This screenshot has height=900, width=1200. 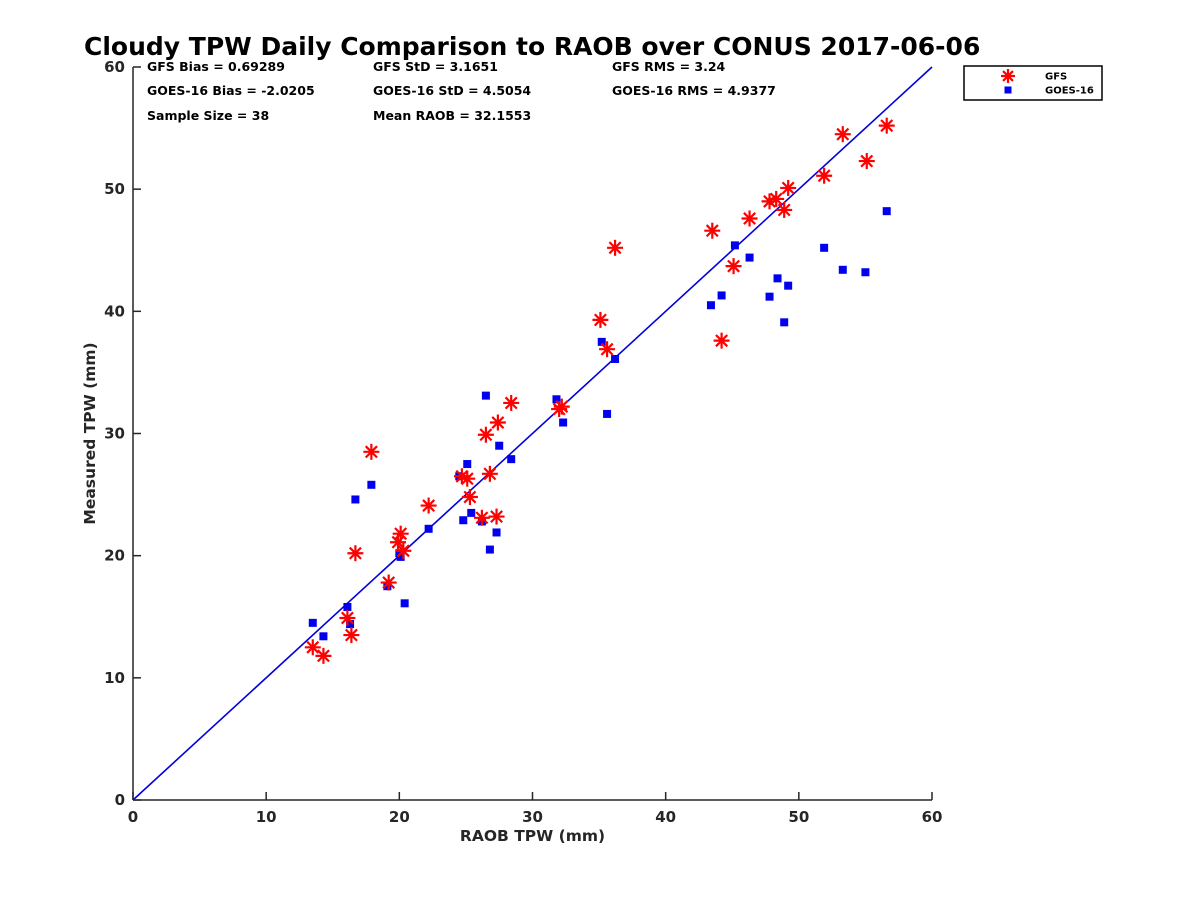 What do you see at coordinates (114, 678) in the screenshot?
I see `y-tick-label: 10` at bounding box center [114, 678].